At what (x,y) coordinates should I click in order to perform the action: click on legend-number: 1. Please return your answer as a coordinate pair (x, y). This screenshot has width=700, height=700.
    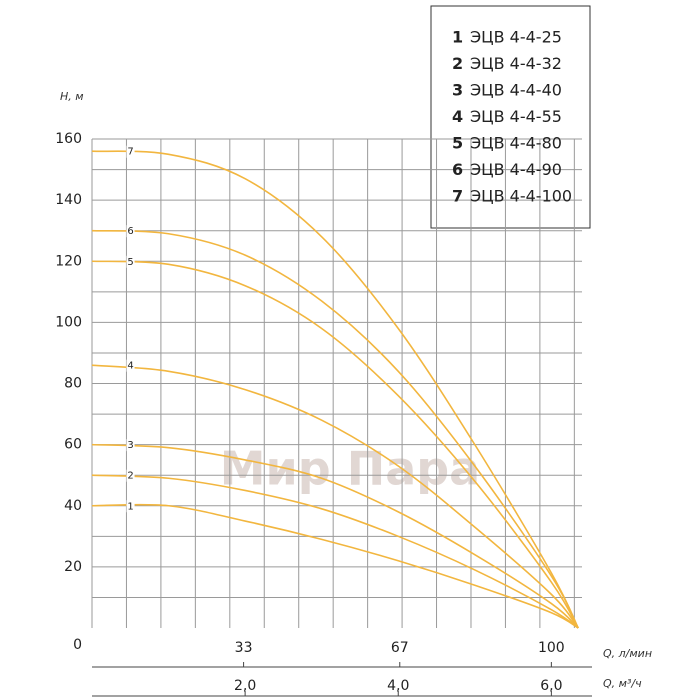
    Looking at the image, I should click on (457, 37).